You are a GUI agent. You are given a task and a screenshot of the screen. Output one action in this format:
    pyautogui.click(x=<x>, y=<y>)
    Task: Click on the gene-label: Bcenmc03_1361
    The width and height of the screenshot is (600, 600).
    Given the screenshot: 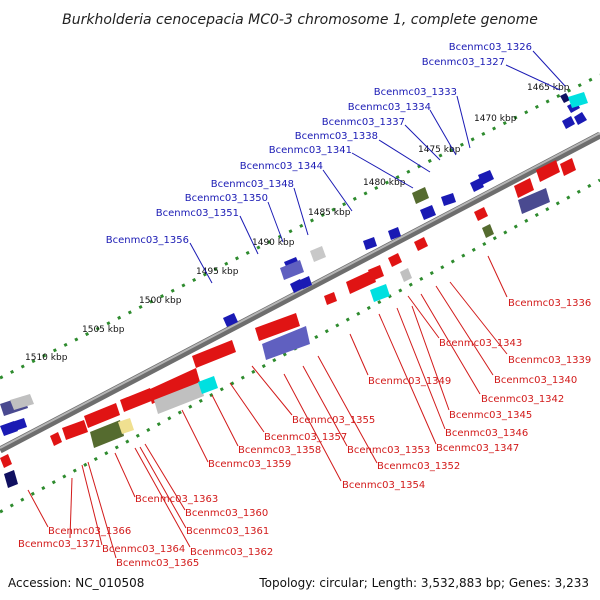 What is the action you would take?
    pyautogui.click(x=227, y=531)
    